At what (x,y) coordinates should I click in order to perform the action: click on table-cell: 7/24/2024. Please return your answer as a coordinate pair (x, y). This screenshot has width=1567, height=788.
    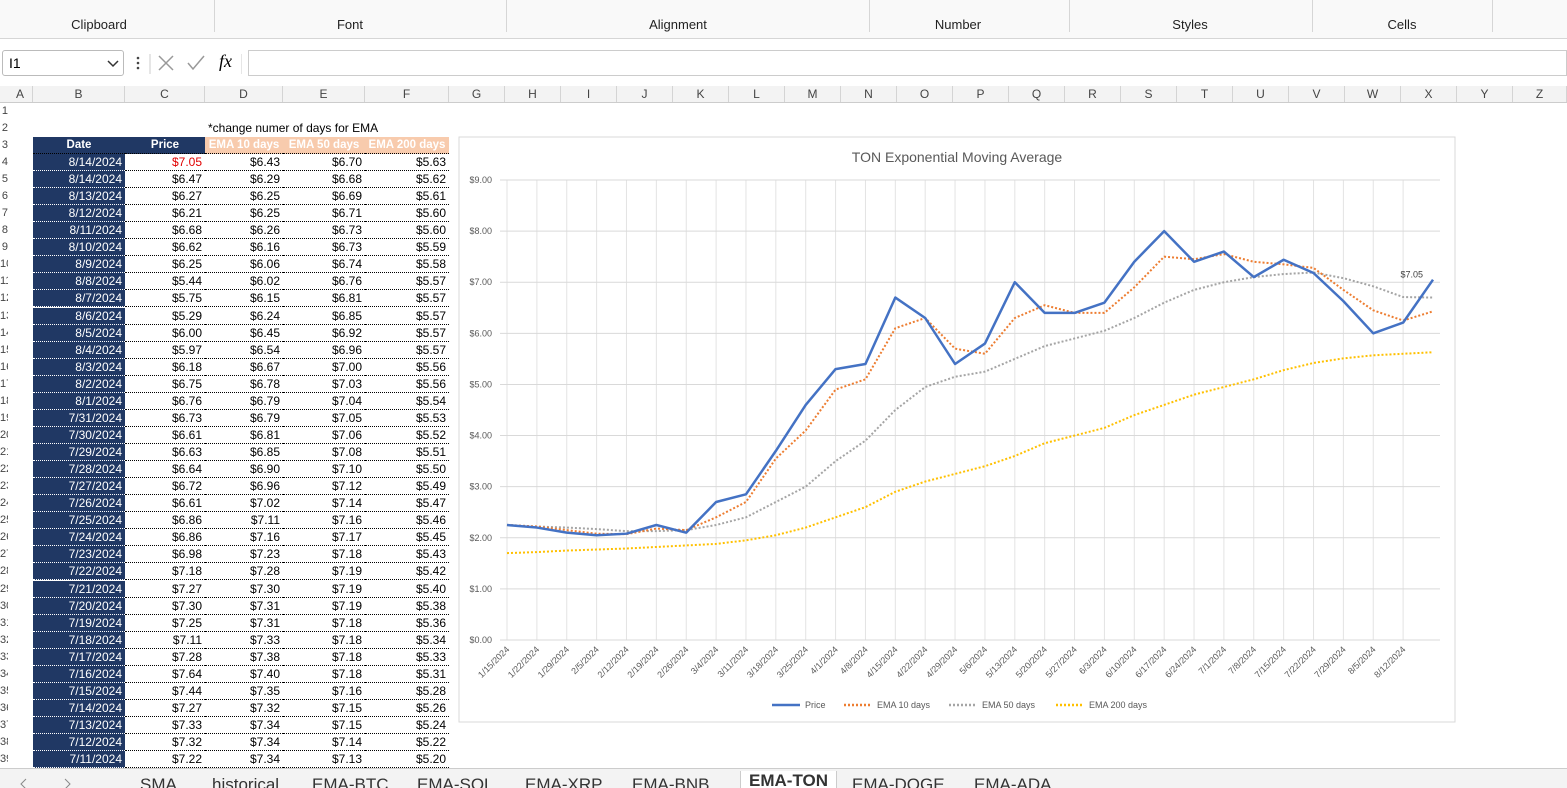
    Looking at the image, I should click on (79, 538).